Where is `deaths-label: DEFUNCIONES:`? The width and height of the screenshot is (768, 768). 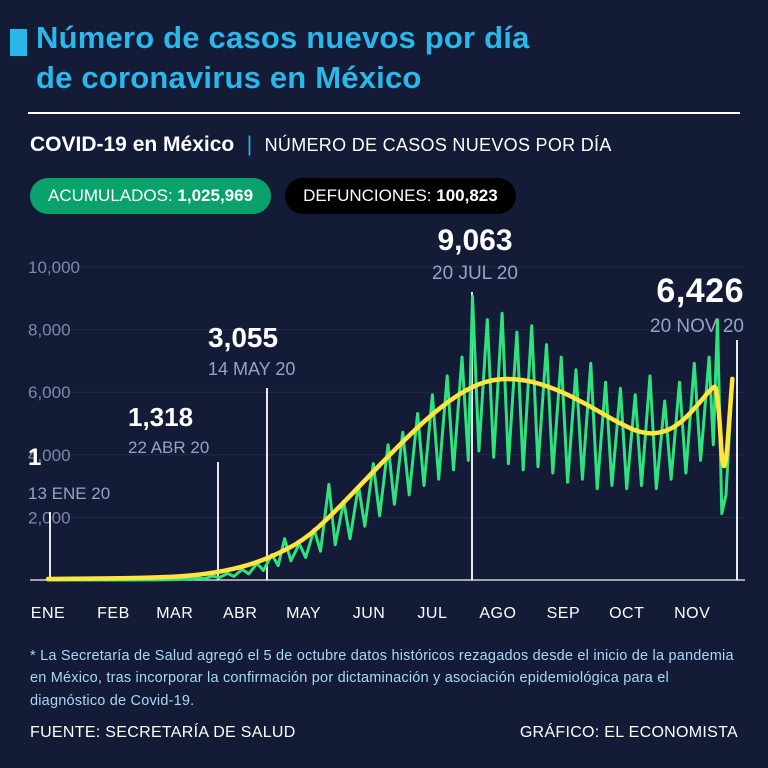
deaths-label: DEFUNCIONES: is located at coordinates (367, 195).